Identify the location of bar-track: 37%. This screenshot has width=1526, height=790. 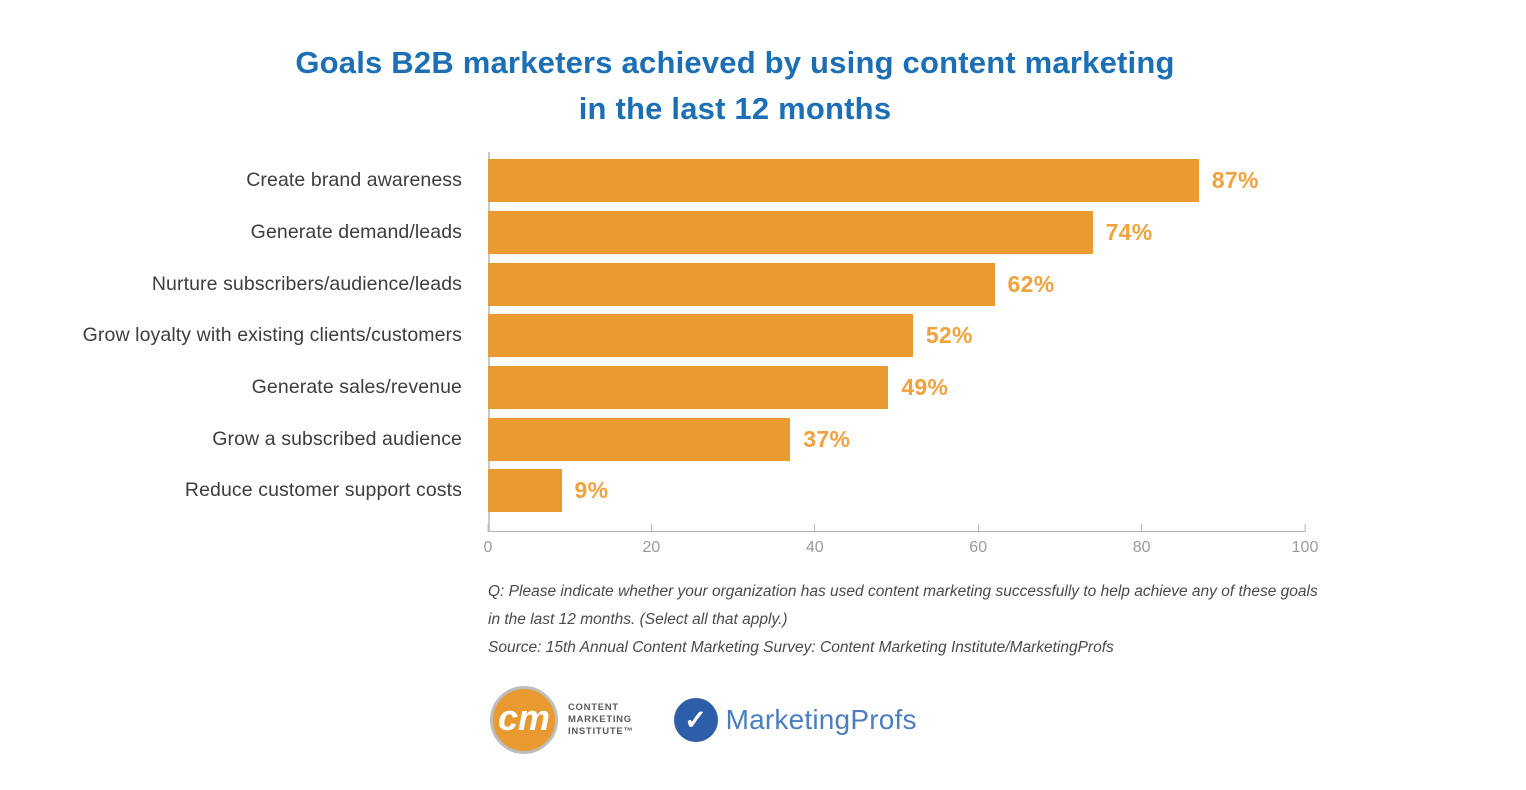
(896, 439).